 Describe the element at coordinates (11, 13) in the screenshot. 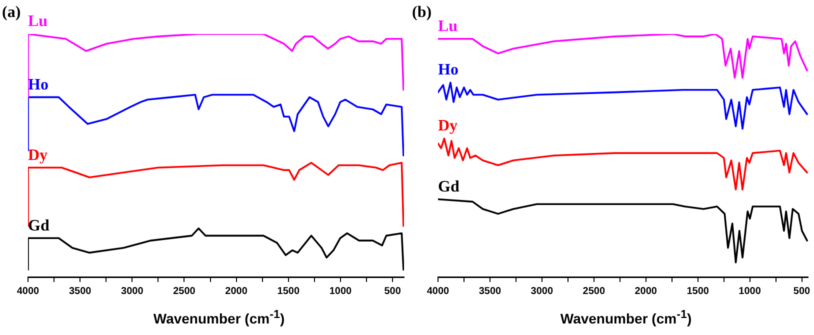

I see `chart-title: (a)` at that location.